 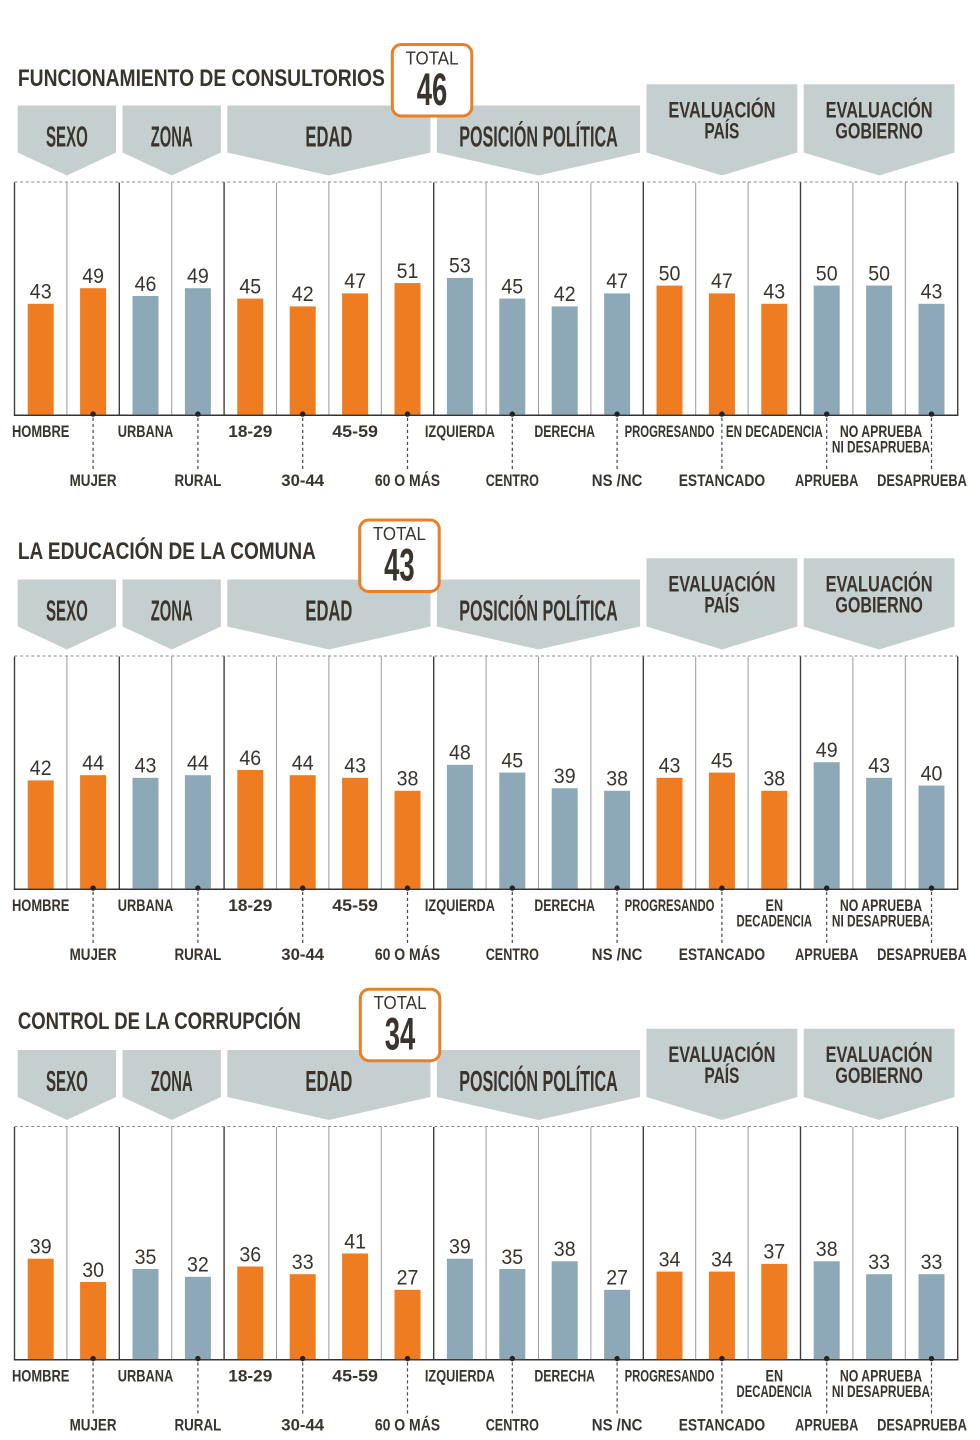 What do you see at coordinates (721, 1075) in the screenshot?
I see `svg-text: PAÍS` at bounding box center [721, 1075].